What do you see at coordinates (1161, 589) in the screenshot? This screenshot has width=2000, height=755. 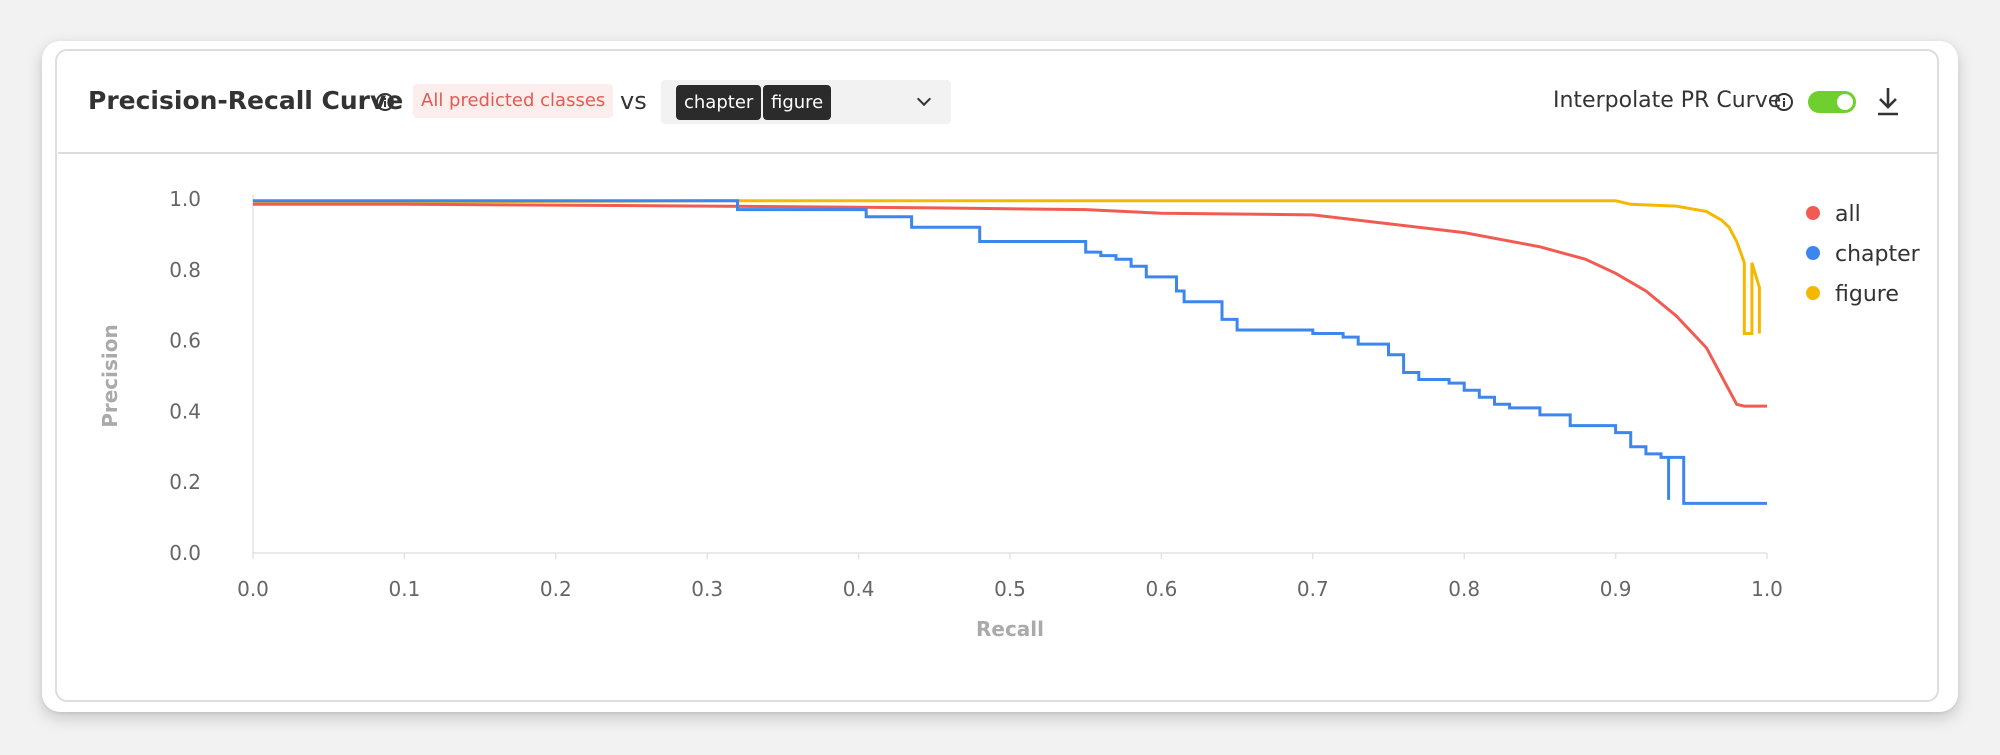 I see `x-tick-label: 0.6` at bounding box center [1161, 589].